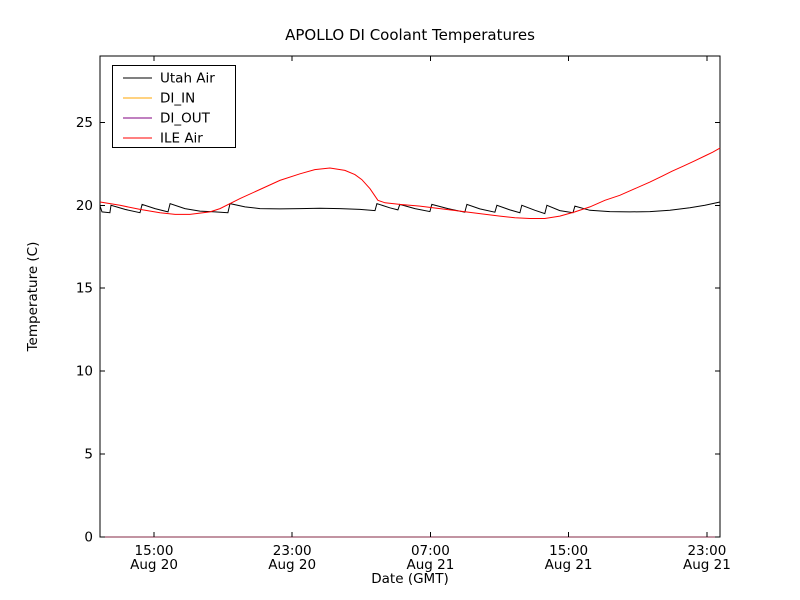  I want to click on legend-label-ile-air: ILE Air, so click(181, 139).